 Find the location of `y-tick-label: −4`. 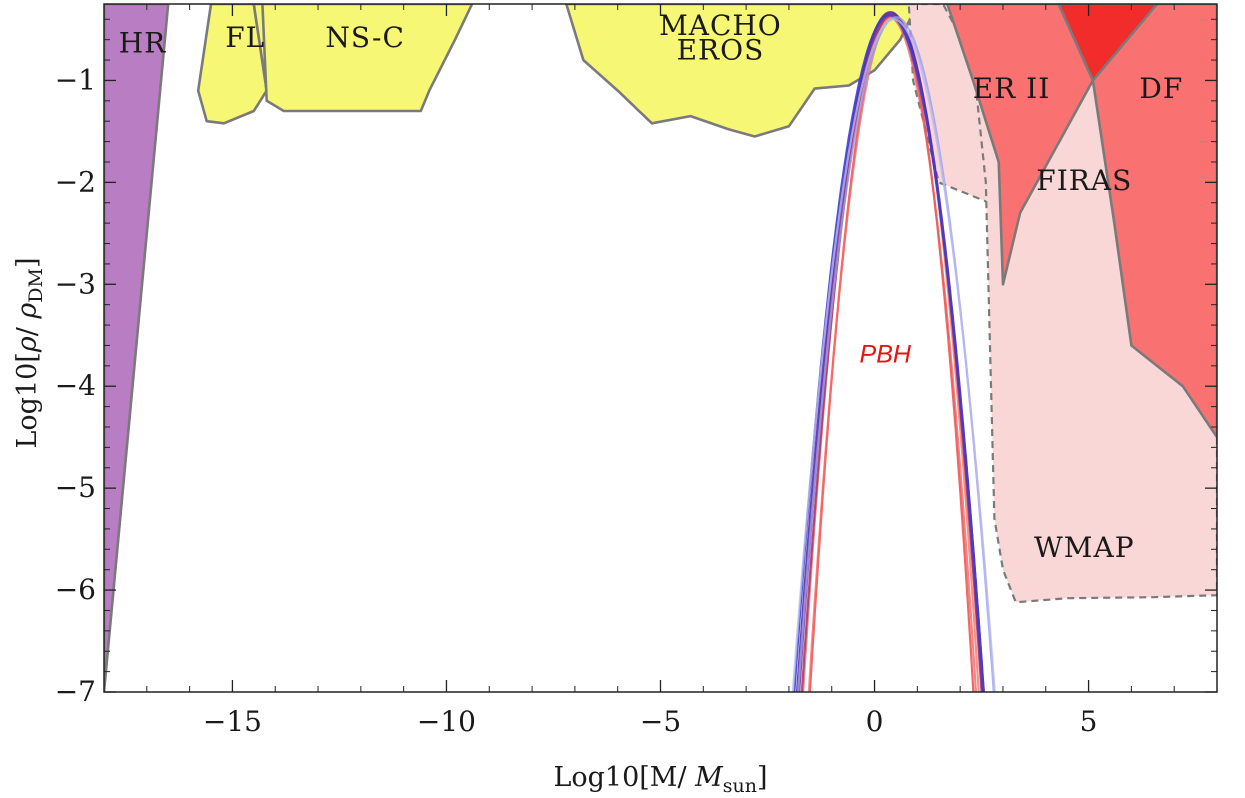

y-tick-label: −4 is located at coordinates (75, 385).